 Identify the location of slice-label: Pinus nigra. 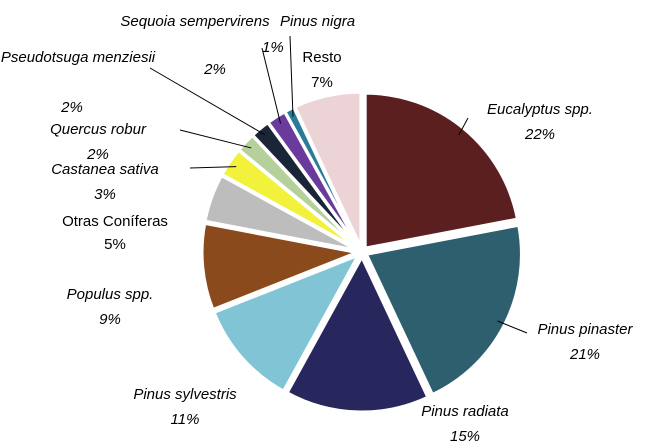
(317, 21).